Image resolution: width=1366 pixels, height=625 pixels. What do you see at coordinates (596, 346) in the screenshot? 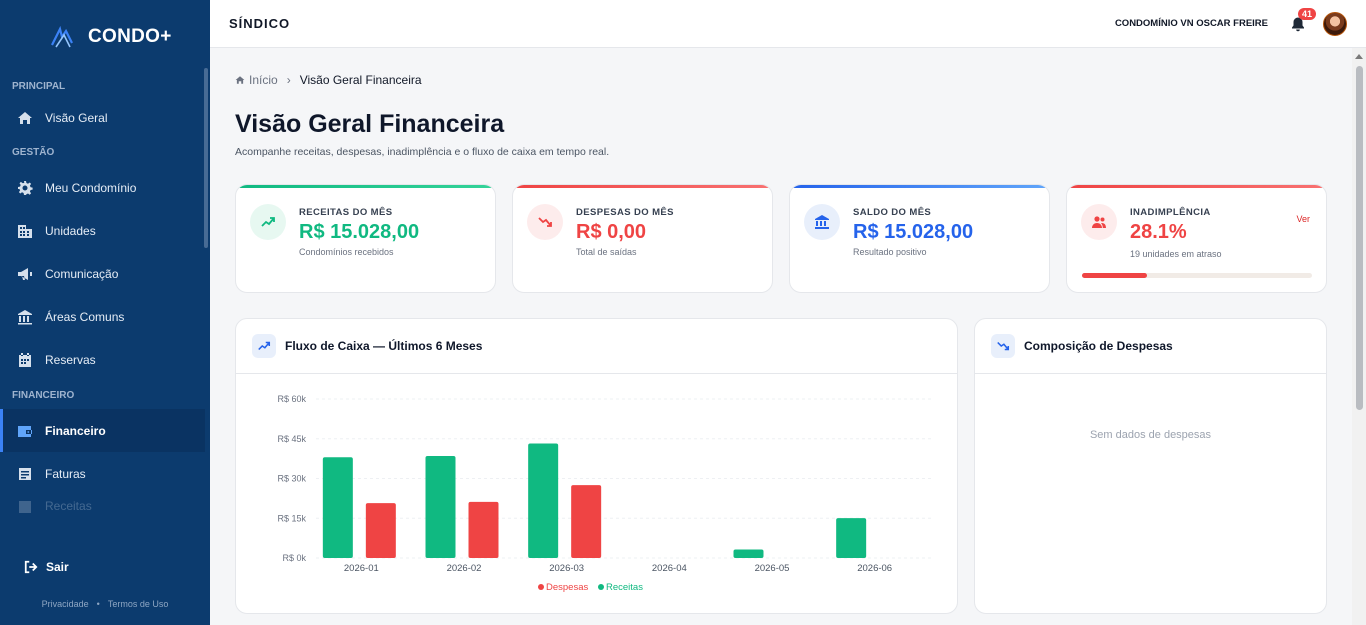
I see `panel-header: Fluxo de Caixa — Últimos 6 Meses` at bounding box center [596, 346].